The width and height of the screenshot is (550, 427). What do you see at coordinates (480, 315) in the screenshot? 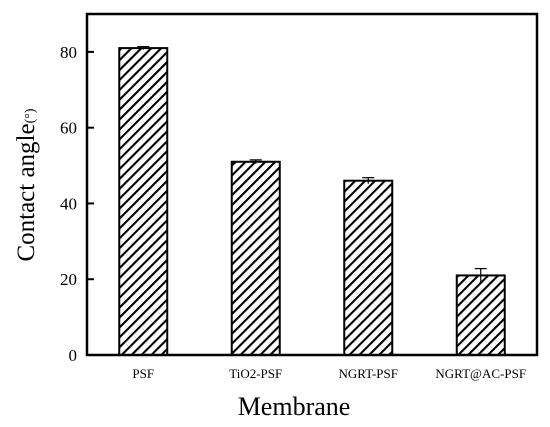
I see `bar-ngrt-ac-psf` at bounding box center [480, 315].